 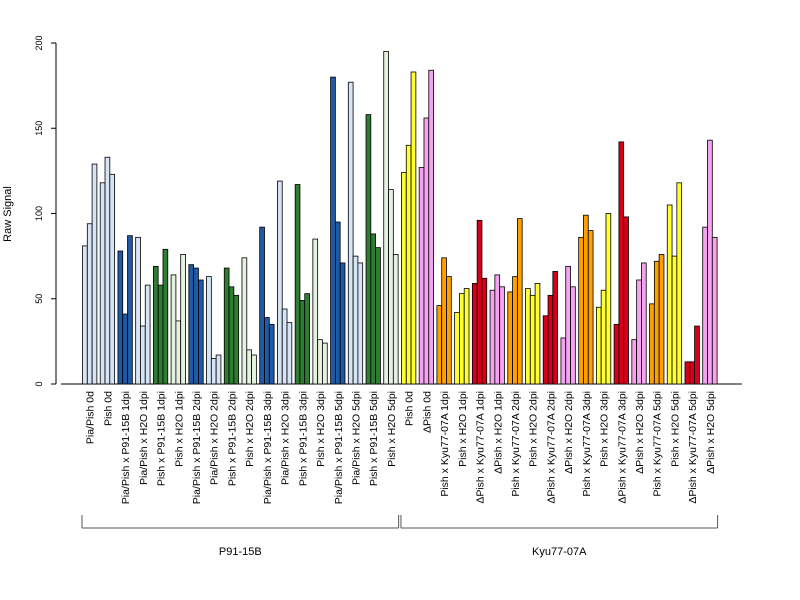 What do you see at coordinates (8, 214) in the screenshot?
I see `y-axis-title: Raw Signal` at bounding box center [8, 214].